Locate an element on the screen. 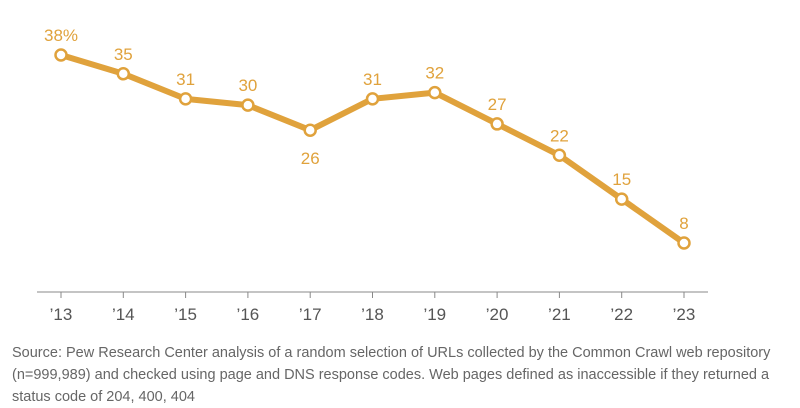 The height and width of the screenshot is (408, 800). x-tick-label: ’17 is located at coordinates (310, 314).